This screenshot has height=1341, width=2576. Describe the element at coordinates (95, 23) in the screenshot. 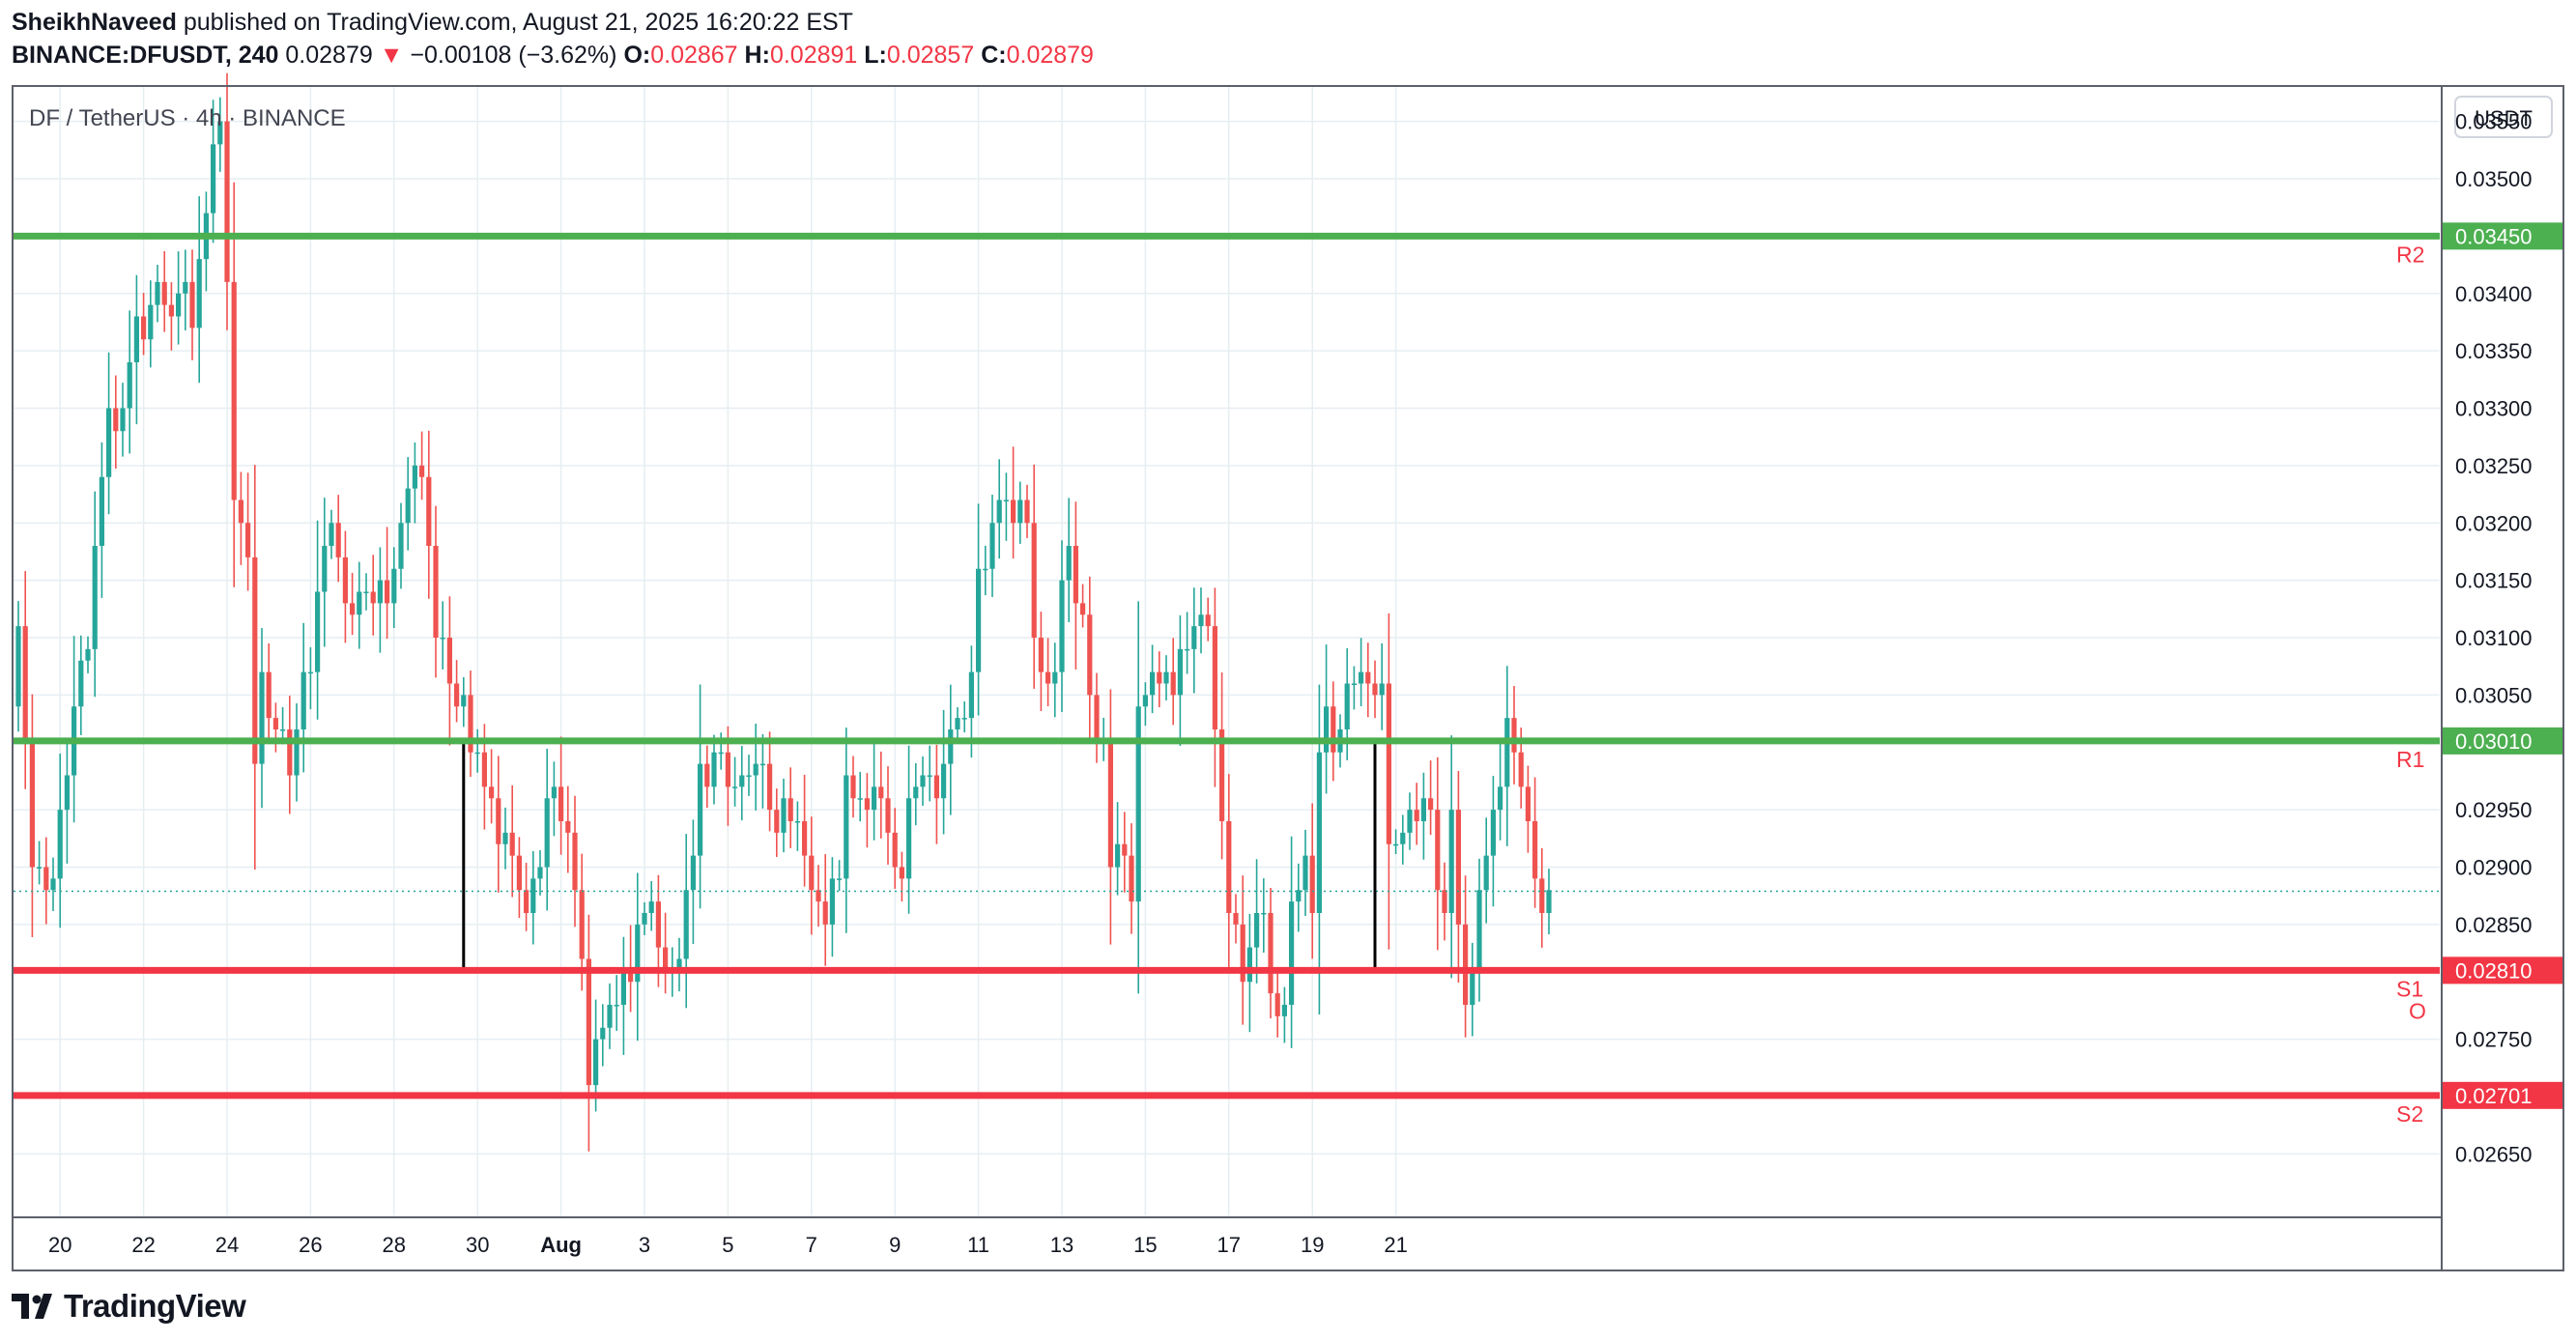

I see `author-name: SheikhNaveed` at that location.